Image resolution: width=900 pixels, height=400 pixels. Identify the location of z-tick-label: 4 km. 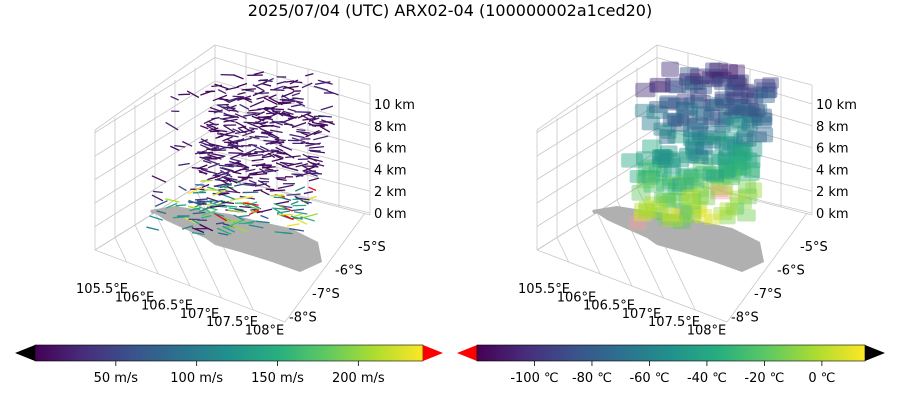
(832, 170).